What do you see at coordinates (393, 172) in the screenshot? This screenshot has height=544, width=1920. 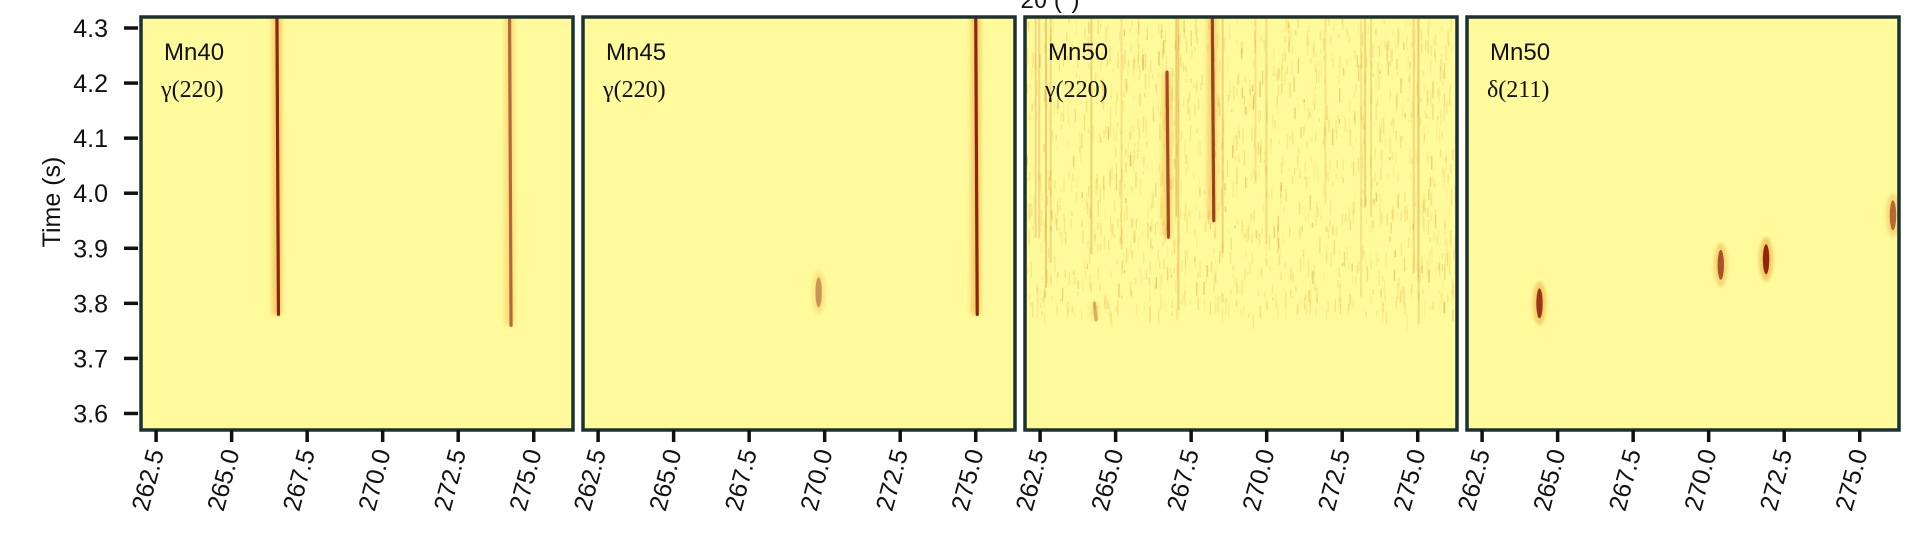 I see `panel-content` at bounding box center [393, 172].